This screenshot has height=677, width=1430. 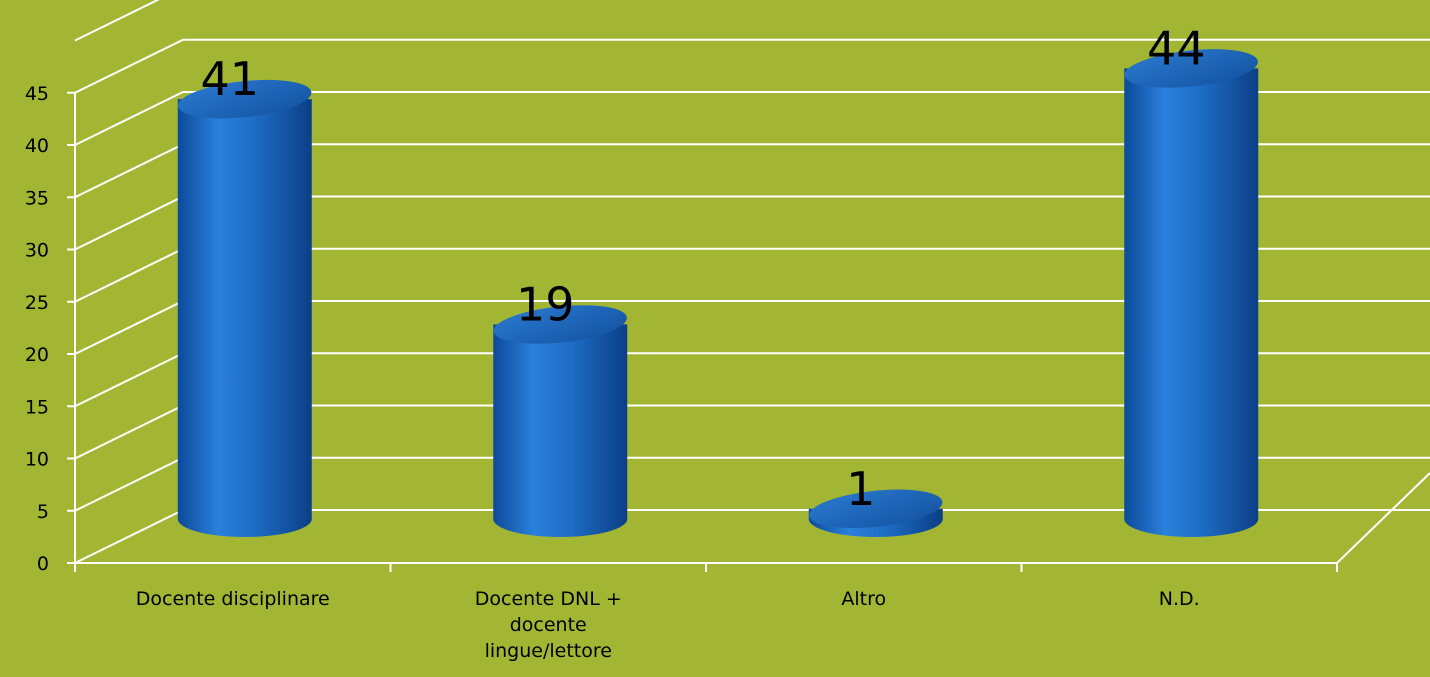 What do you see at coordinates (37, 94) in the screenshot?
I see `y-tick-label: 45` at bounding box center [37, 94].